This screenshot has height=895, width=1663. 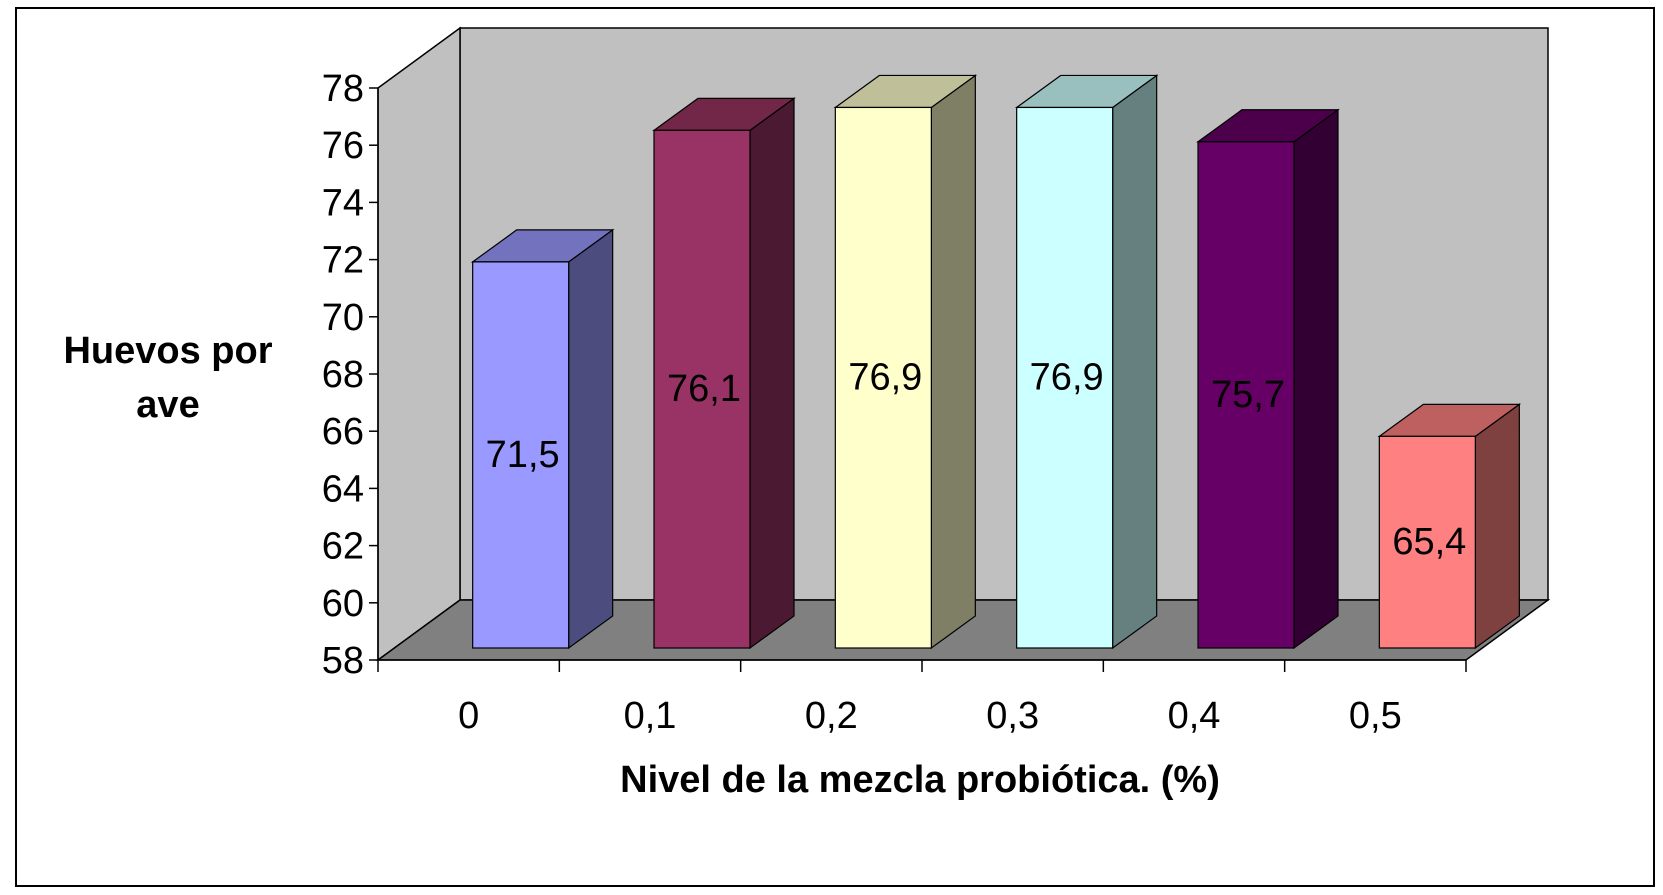 What do you see at coordinates (343, 604) in the screenshot?
I see `y-tick-label: 60` at bounding box center [343, 604].